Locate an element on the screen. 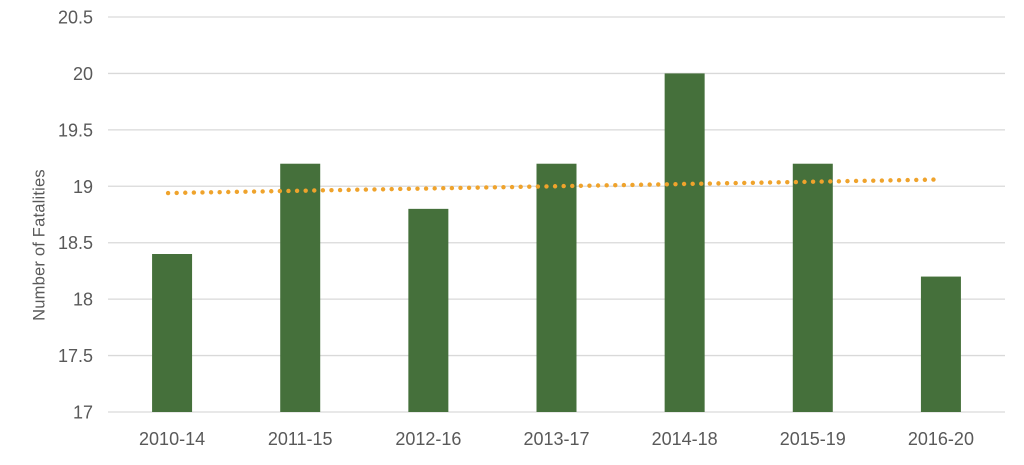  x-tick-label: 2015-19 is located at coordinates (813, 439).